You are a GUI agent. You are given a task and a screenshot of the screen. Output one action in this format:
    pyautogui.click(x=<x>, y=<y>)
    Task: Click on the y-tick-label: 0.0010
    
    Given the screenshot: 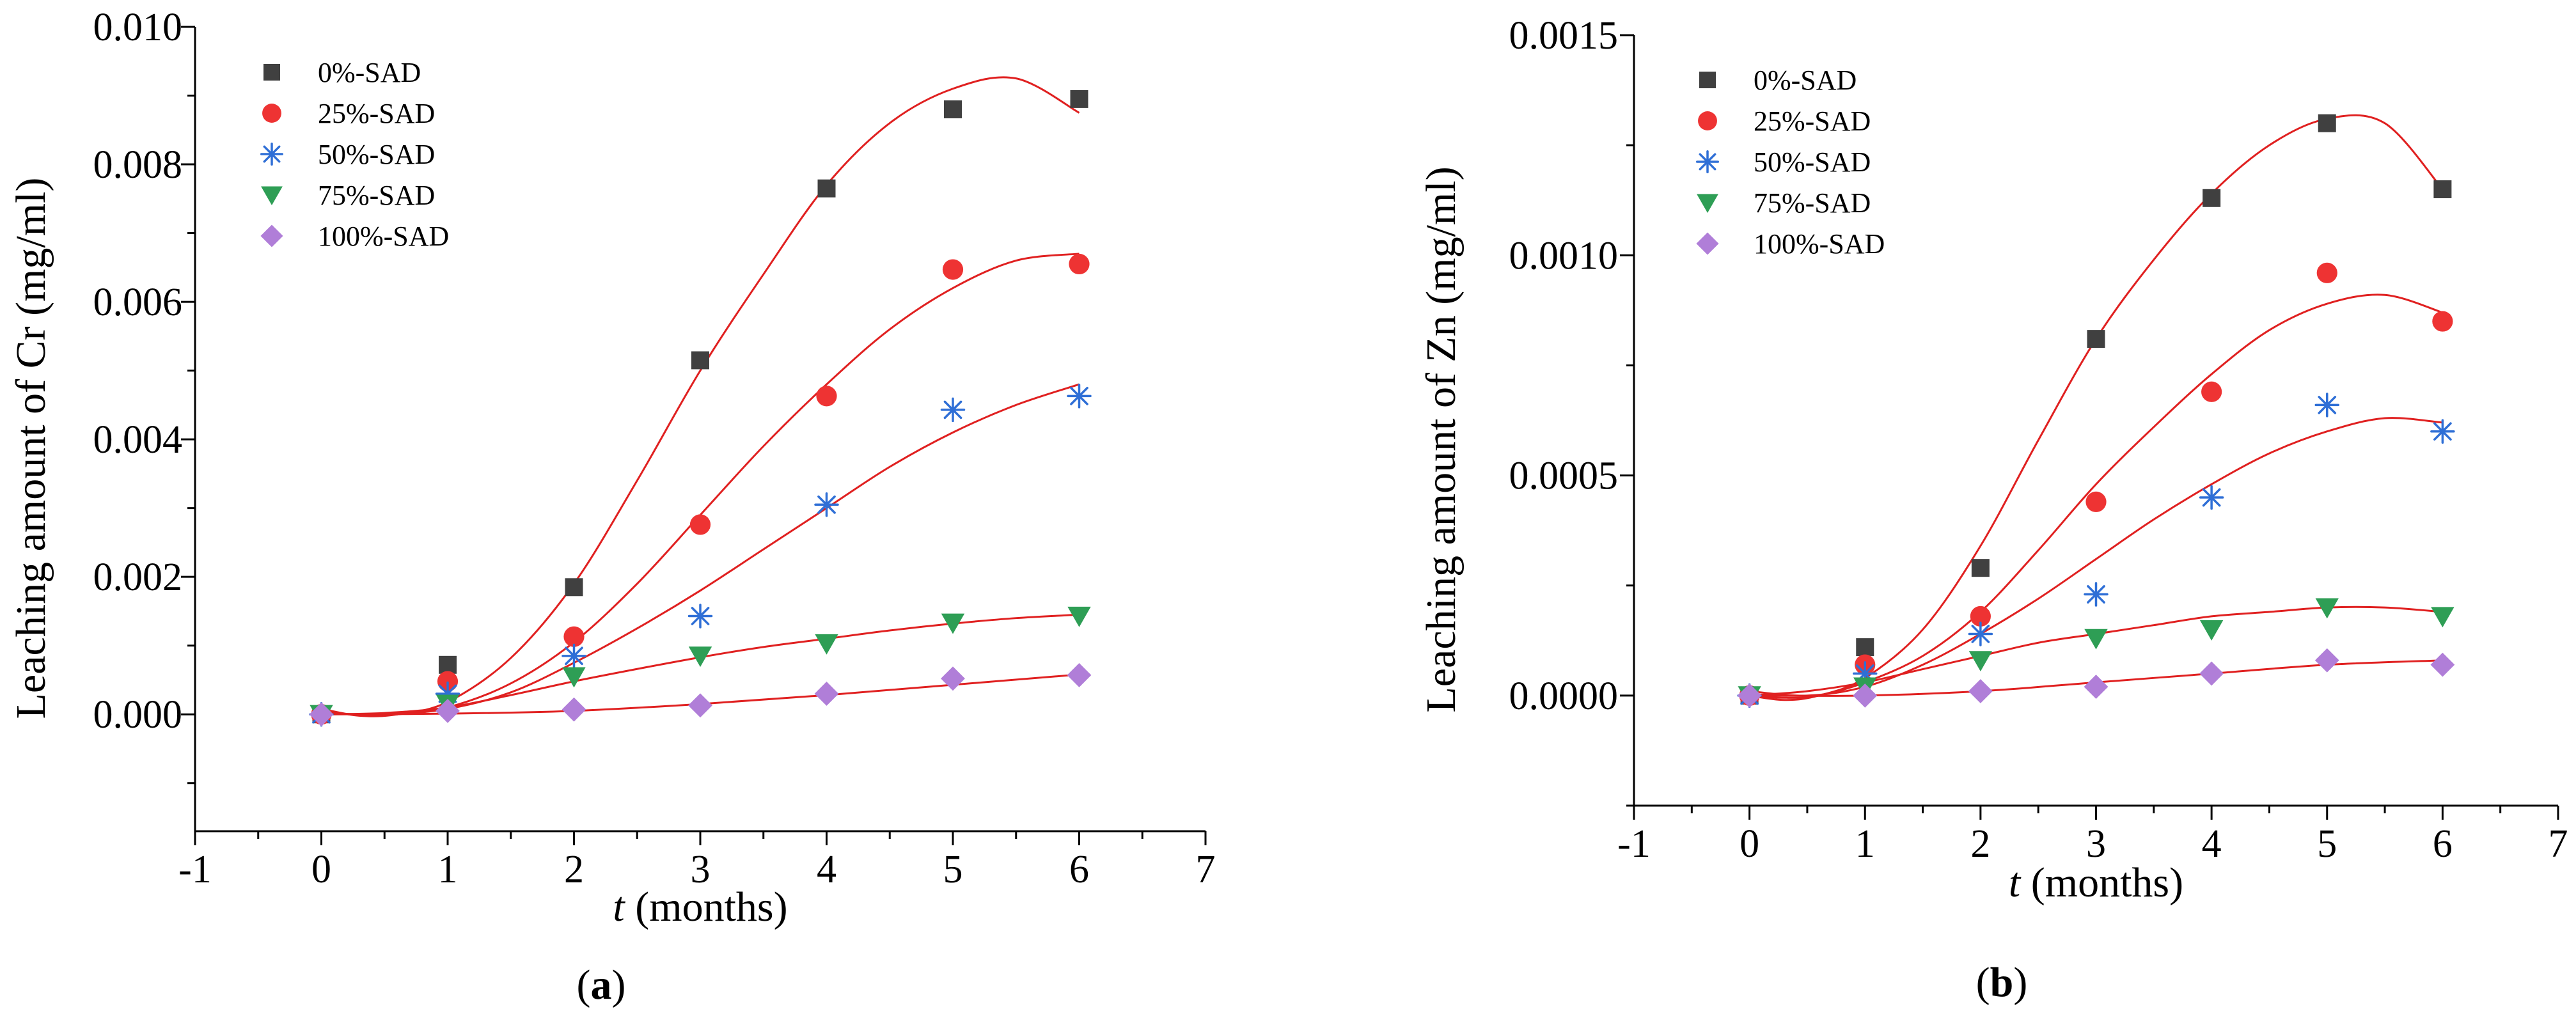 What is the action you would take?
    pyautogui.click(x=1564, y=256)
    